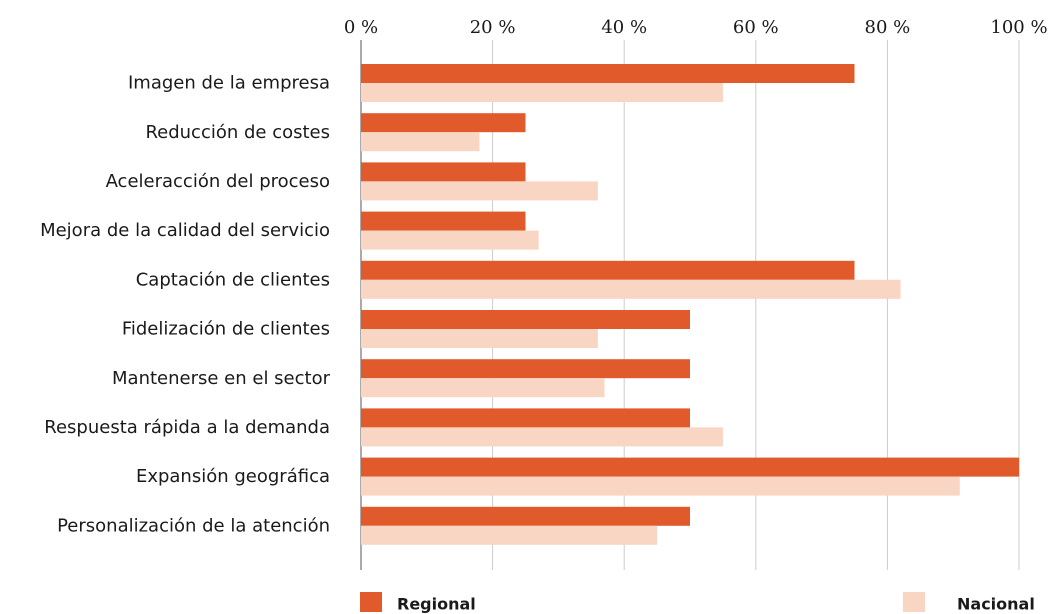 The width and height of the screenshot is (1060, 614). I want to click on x-tick-label: 0 %, so click(361, 27).